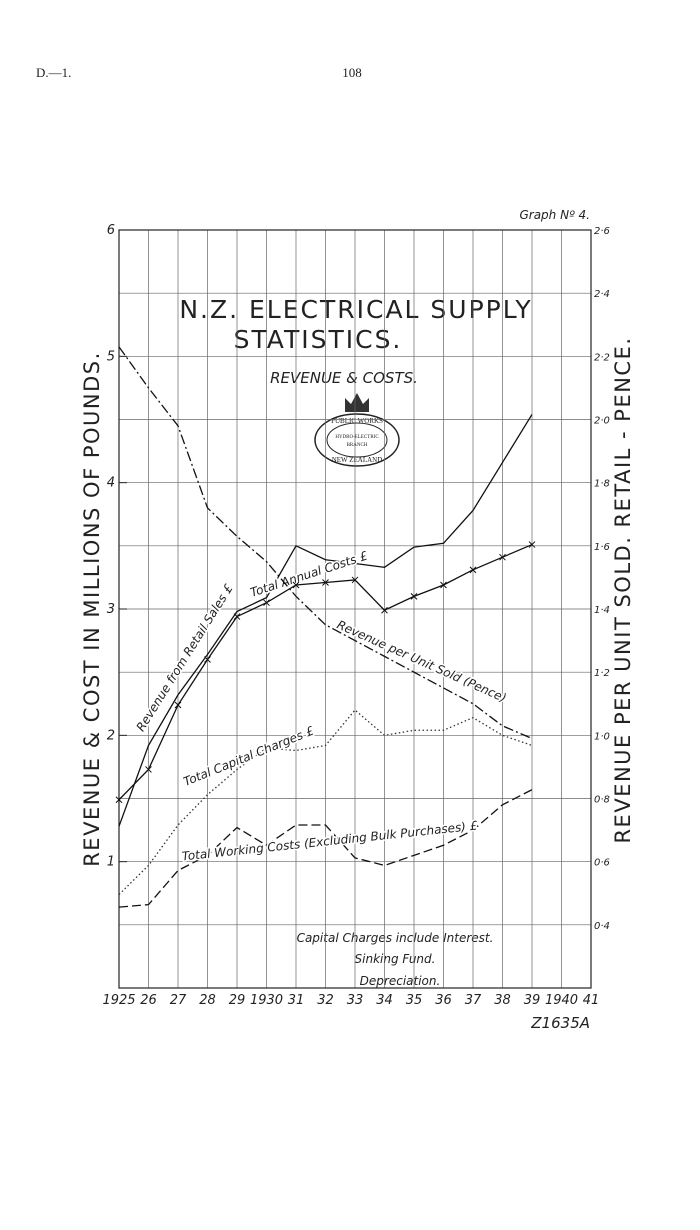 This screenshot has width=700, height=1230. What do you see at coordinates (118, 1000) in the screenshot?
I see `x-tick-label: 1925` at bounding box center [118, 1000].